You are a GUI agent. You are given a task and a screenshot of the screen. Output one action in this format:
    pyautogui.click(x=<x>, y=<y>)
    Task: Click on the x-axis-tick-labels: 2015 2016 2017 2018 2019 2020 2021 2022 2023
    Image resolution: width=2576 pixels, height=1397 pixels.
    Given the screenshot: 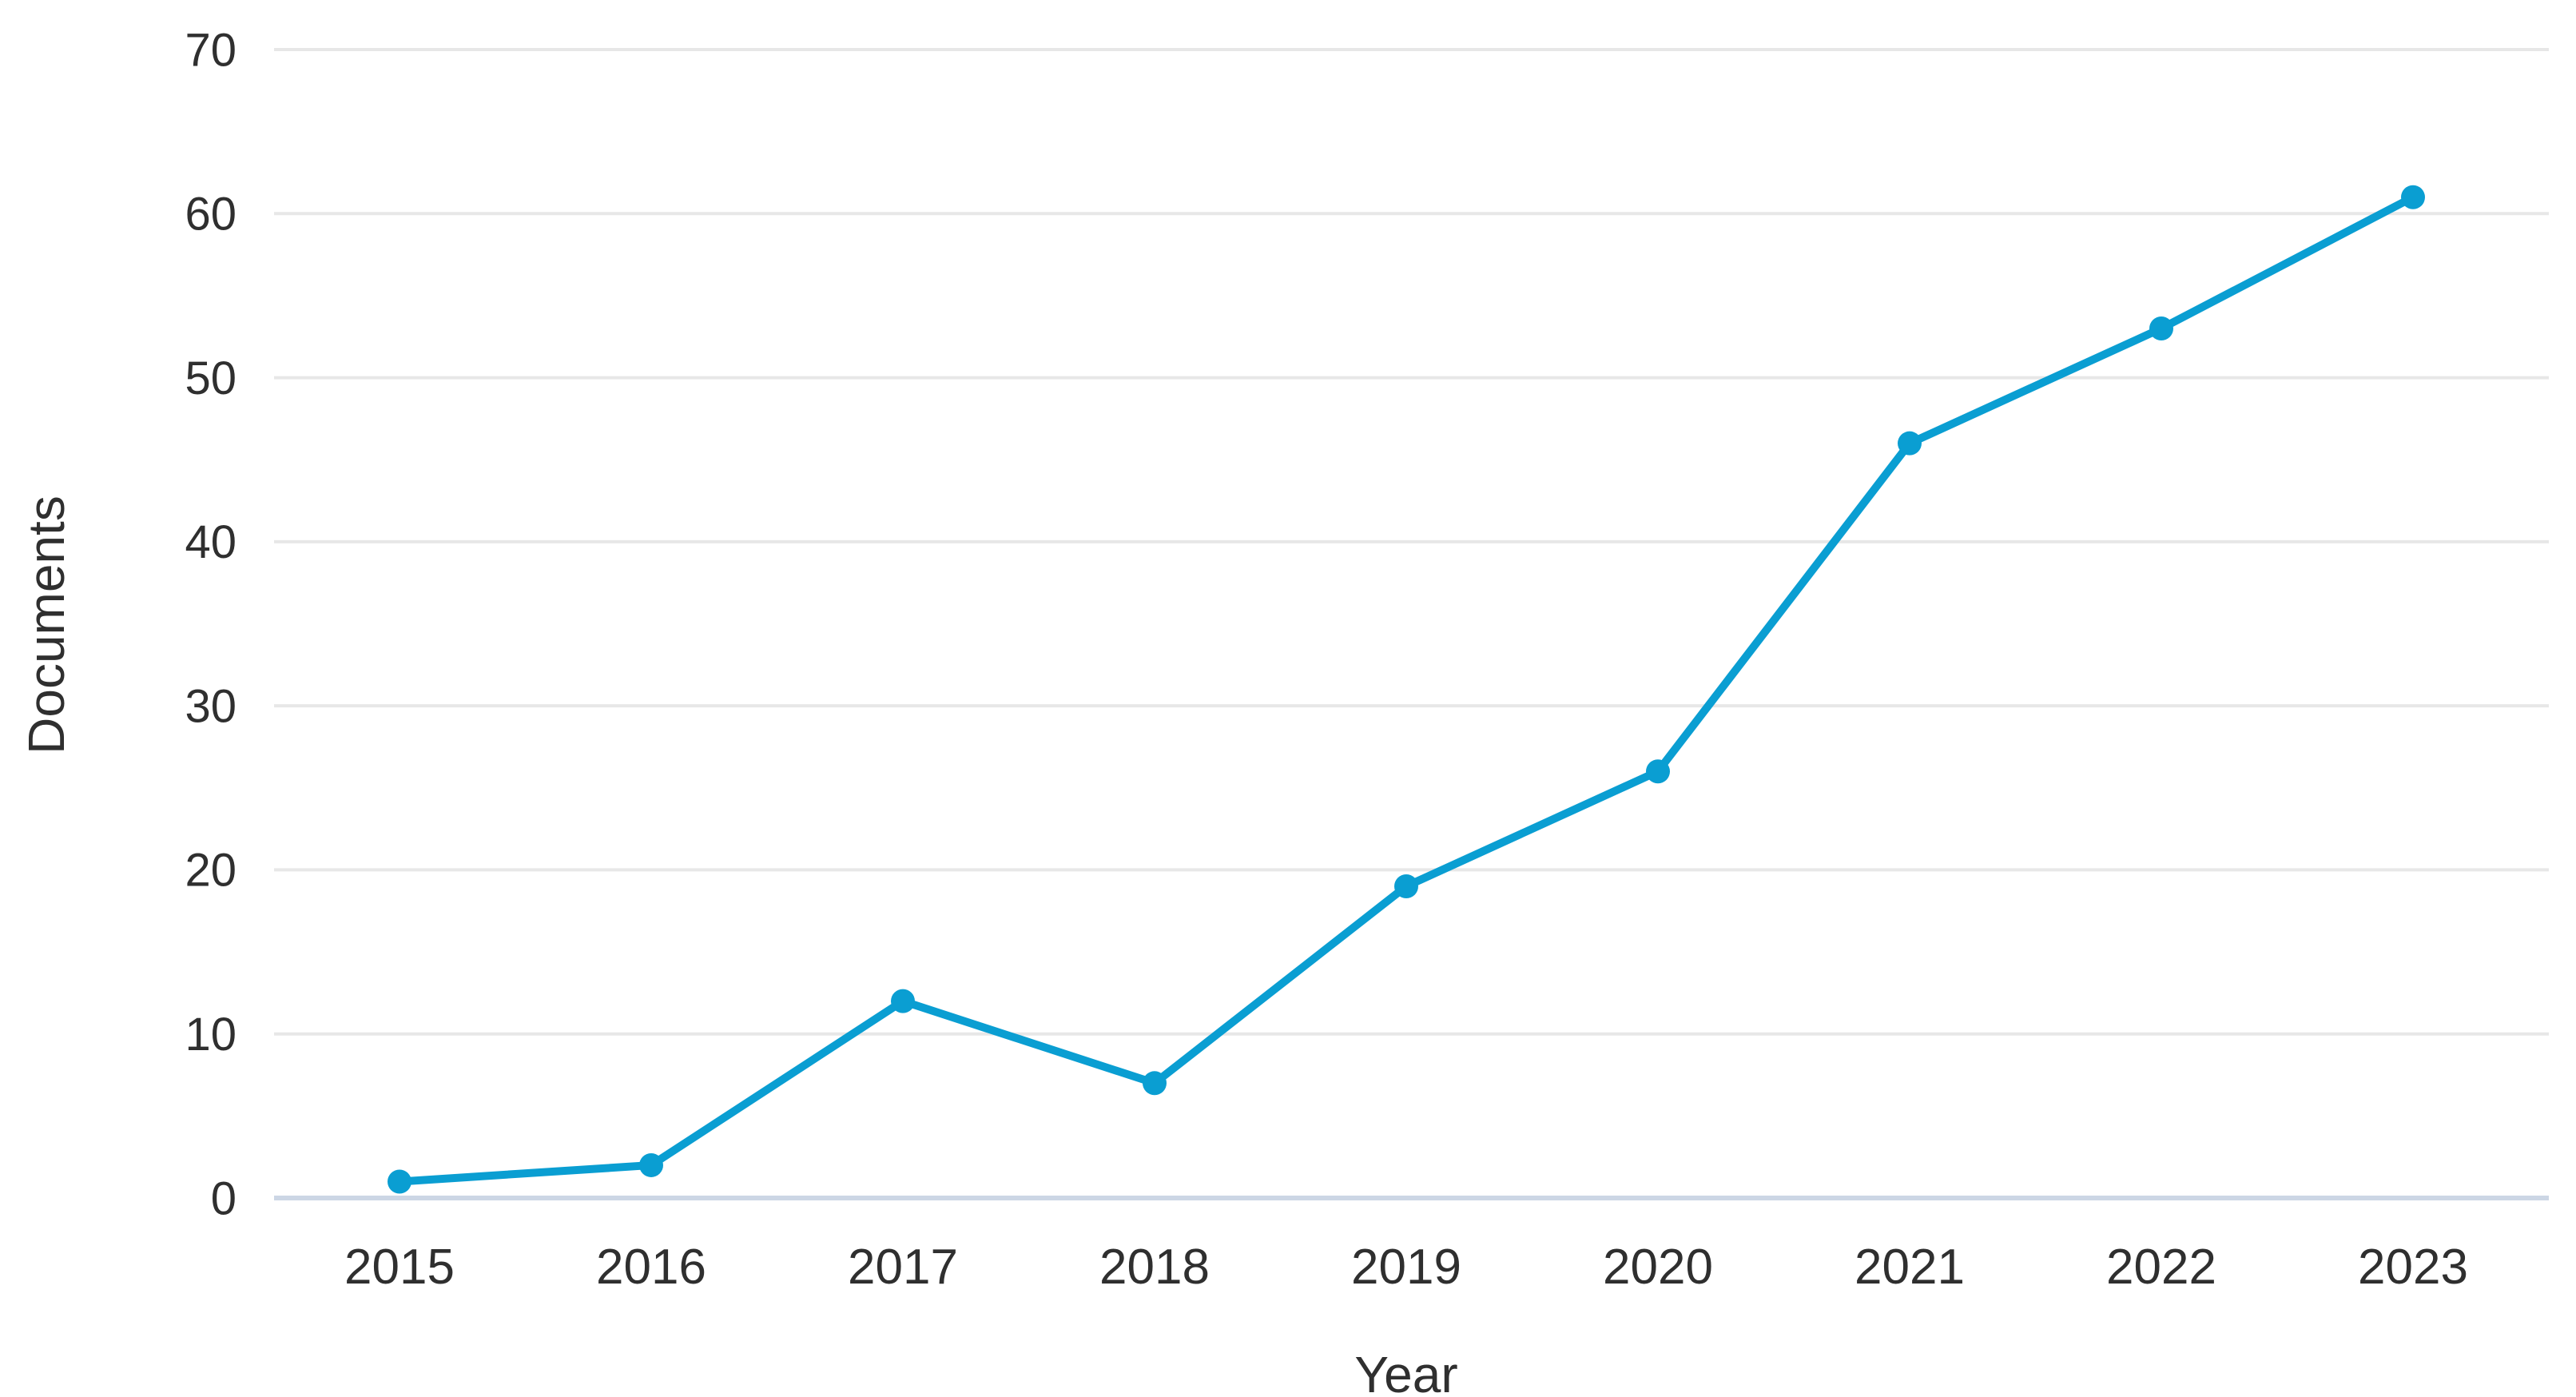 What is the action you would take?
    pyautogui.click(x=1406, y=1267)
    